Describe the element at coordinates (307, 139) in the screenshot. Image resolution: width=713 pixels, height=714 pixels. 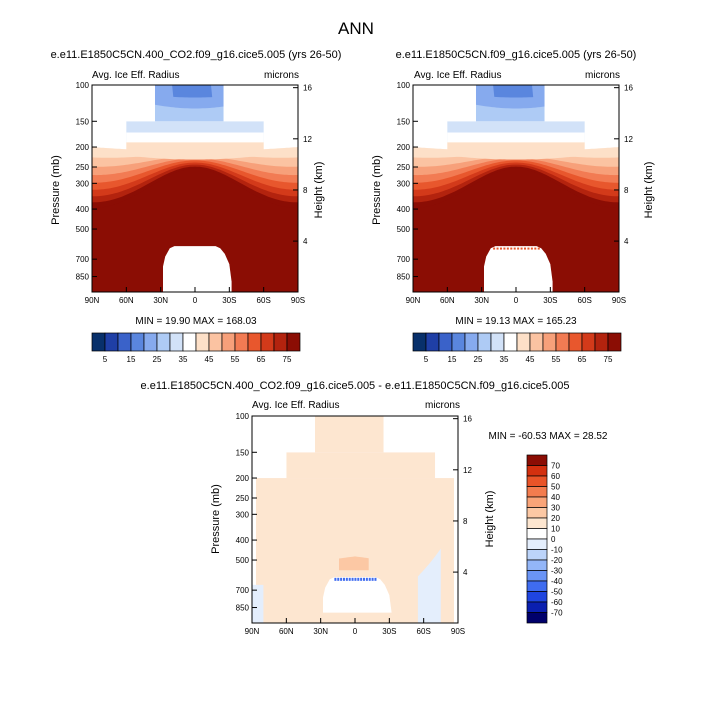
I see `y-right-tick-label: 12` at that location.